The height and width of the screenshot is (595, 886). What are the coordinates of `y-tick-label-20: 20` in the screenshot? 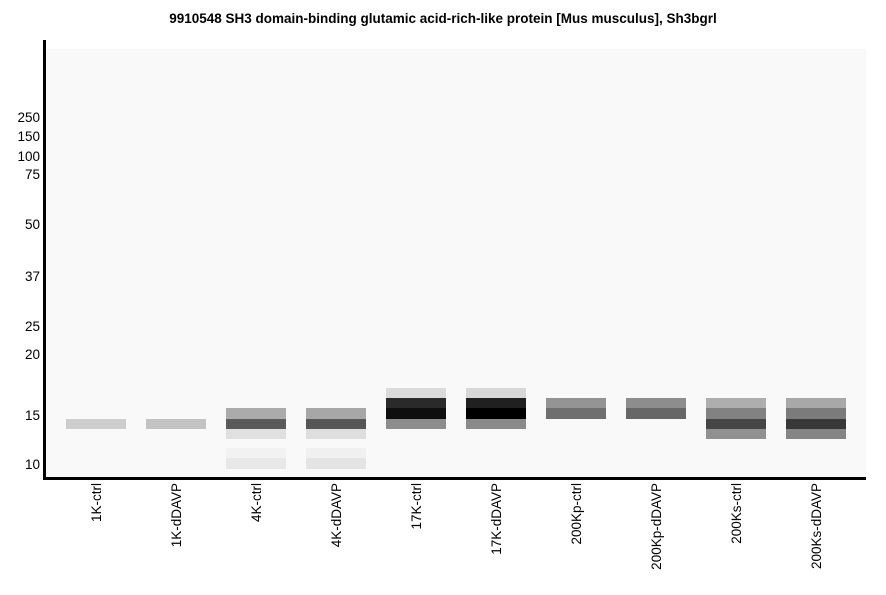 It's located at (32, 354).